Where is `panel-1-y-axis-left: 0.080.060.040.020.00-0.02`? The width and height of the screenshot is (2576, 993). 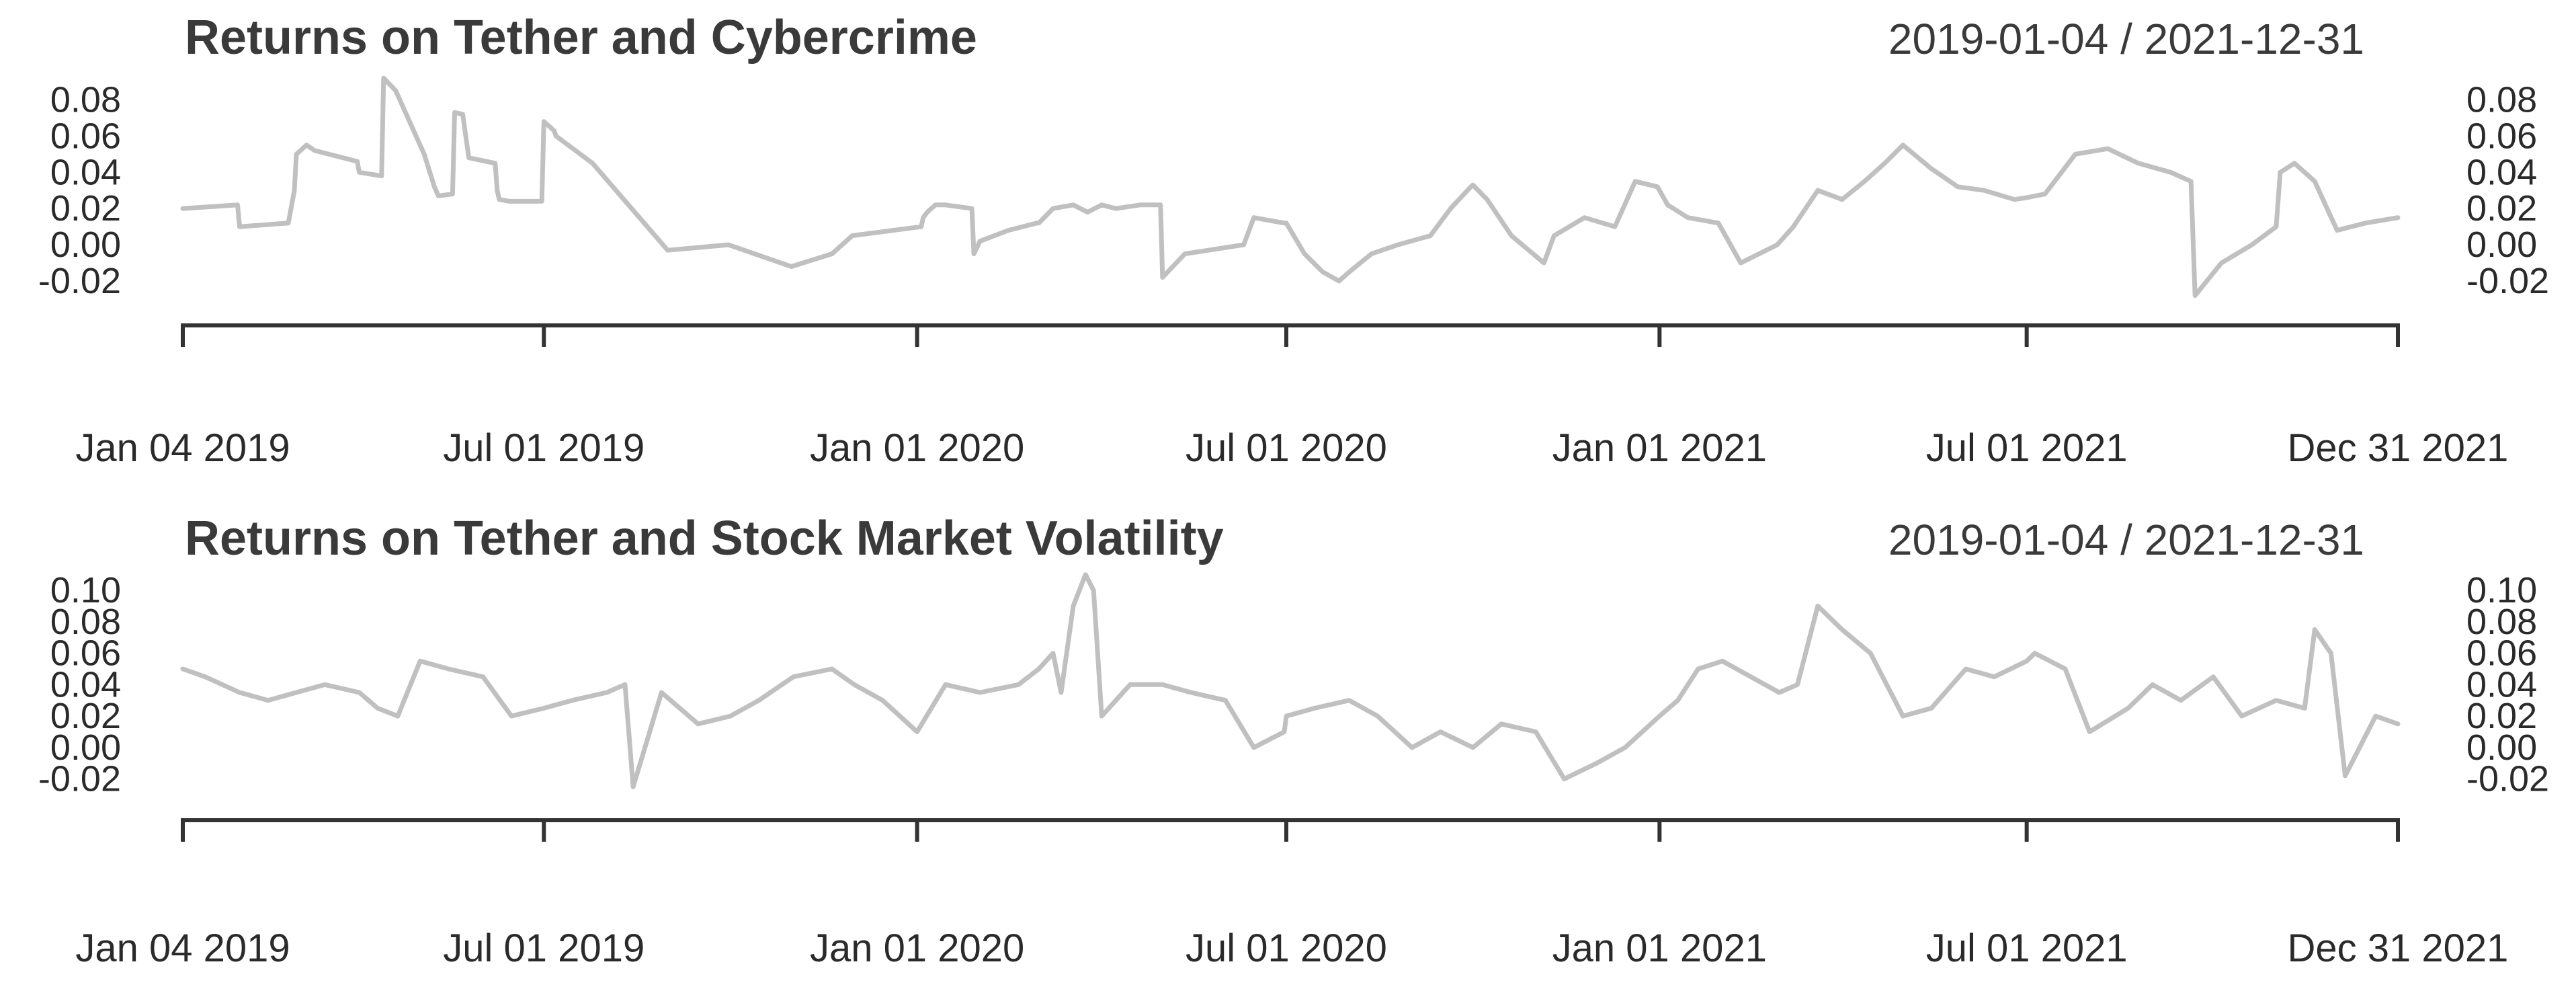
panel-1-y-axis-left: 0.080.060.040.020.00-0.02 is located at coordinates (79, 190).